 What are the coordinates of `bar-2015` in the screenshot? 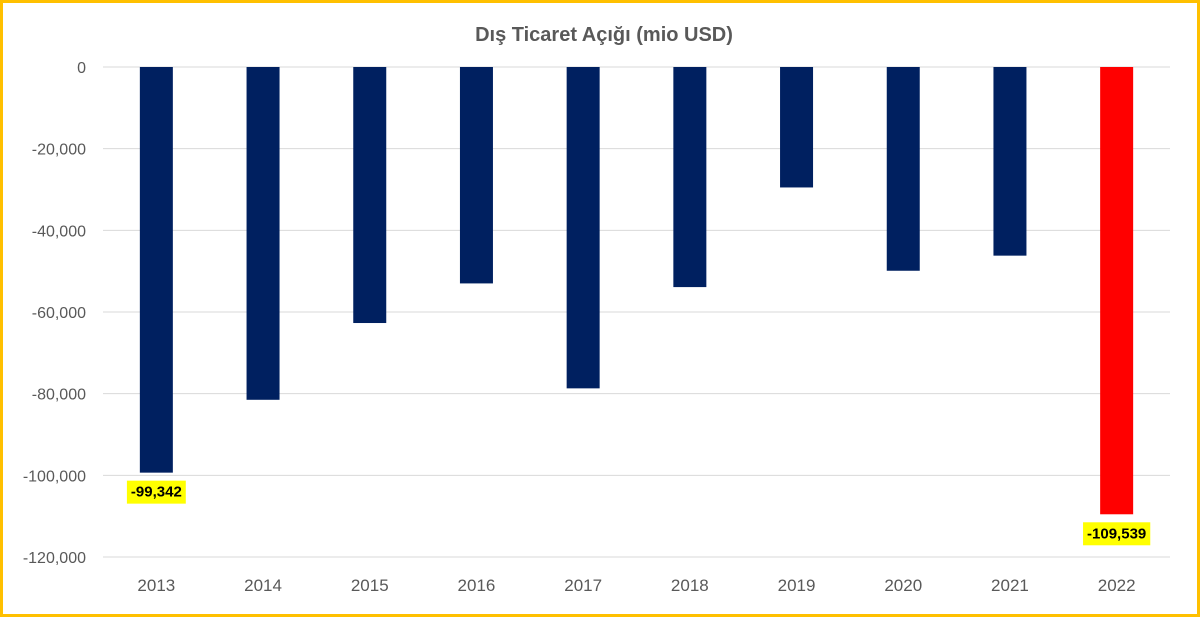 It's located at (370, 195).